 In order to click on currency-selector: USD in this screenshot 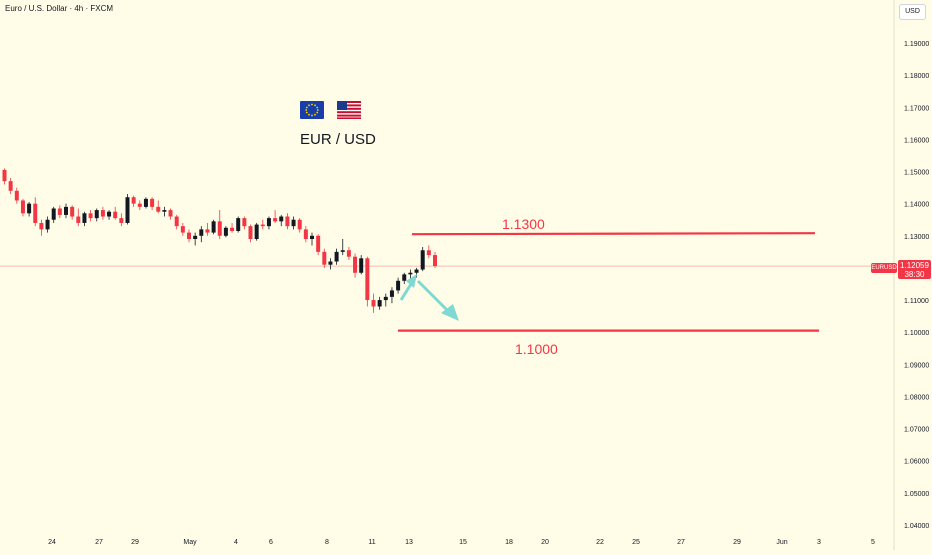, I will do `click(912, 12)`.